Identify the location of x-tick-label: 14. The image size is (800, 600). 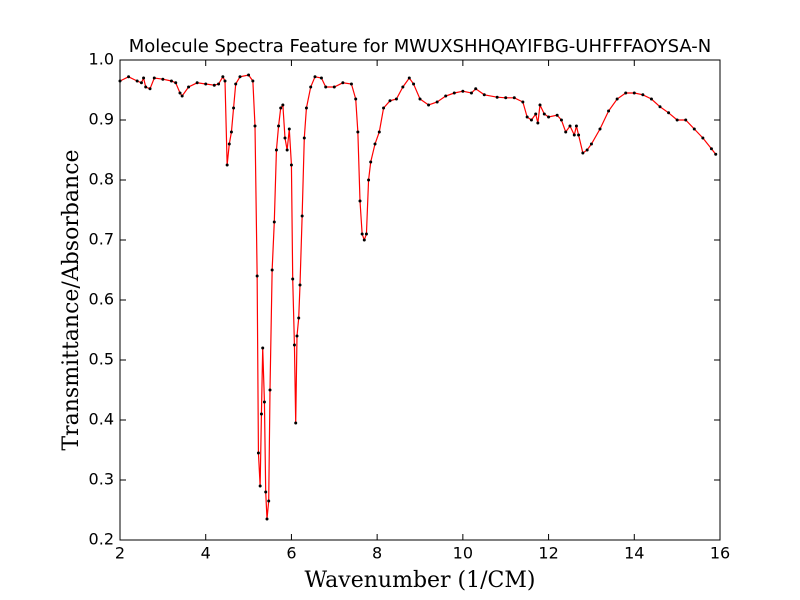
(634, 553).